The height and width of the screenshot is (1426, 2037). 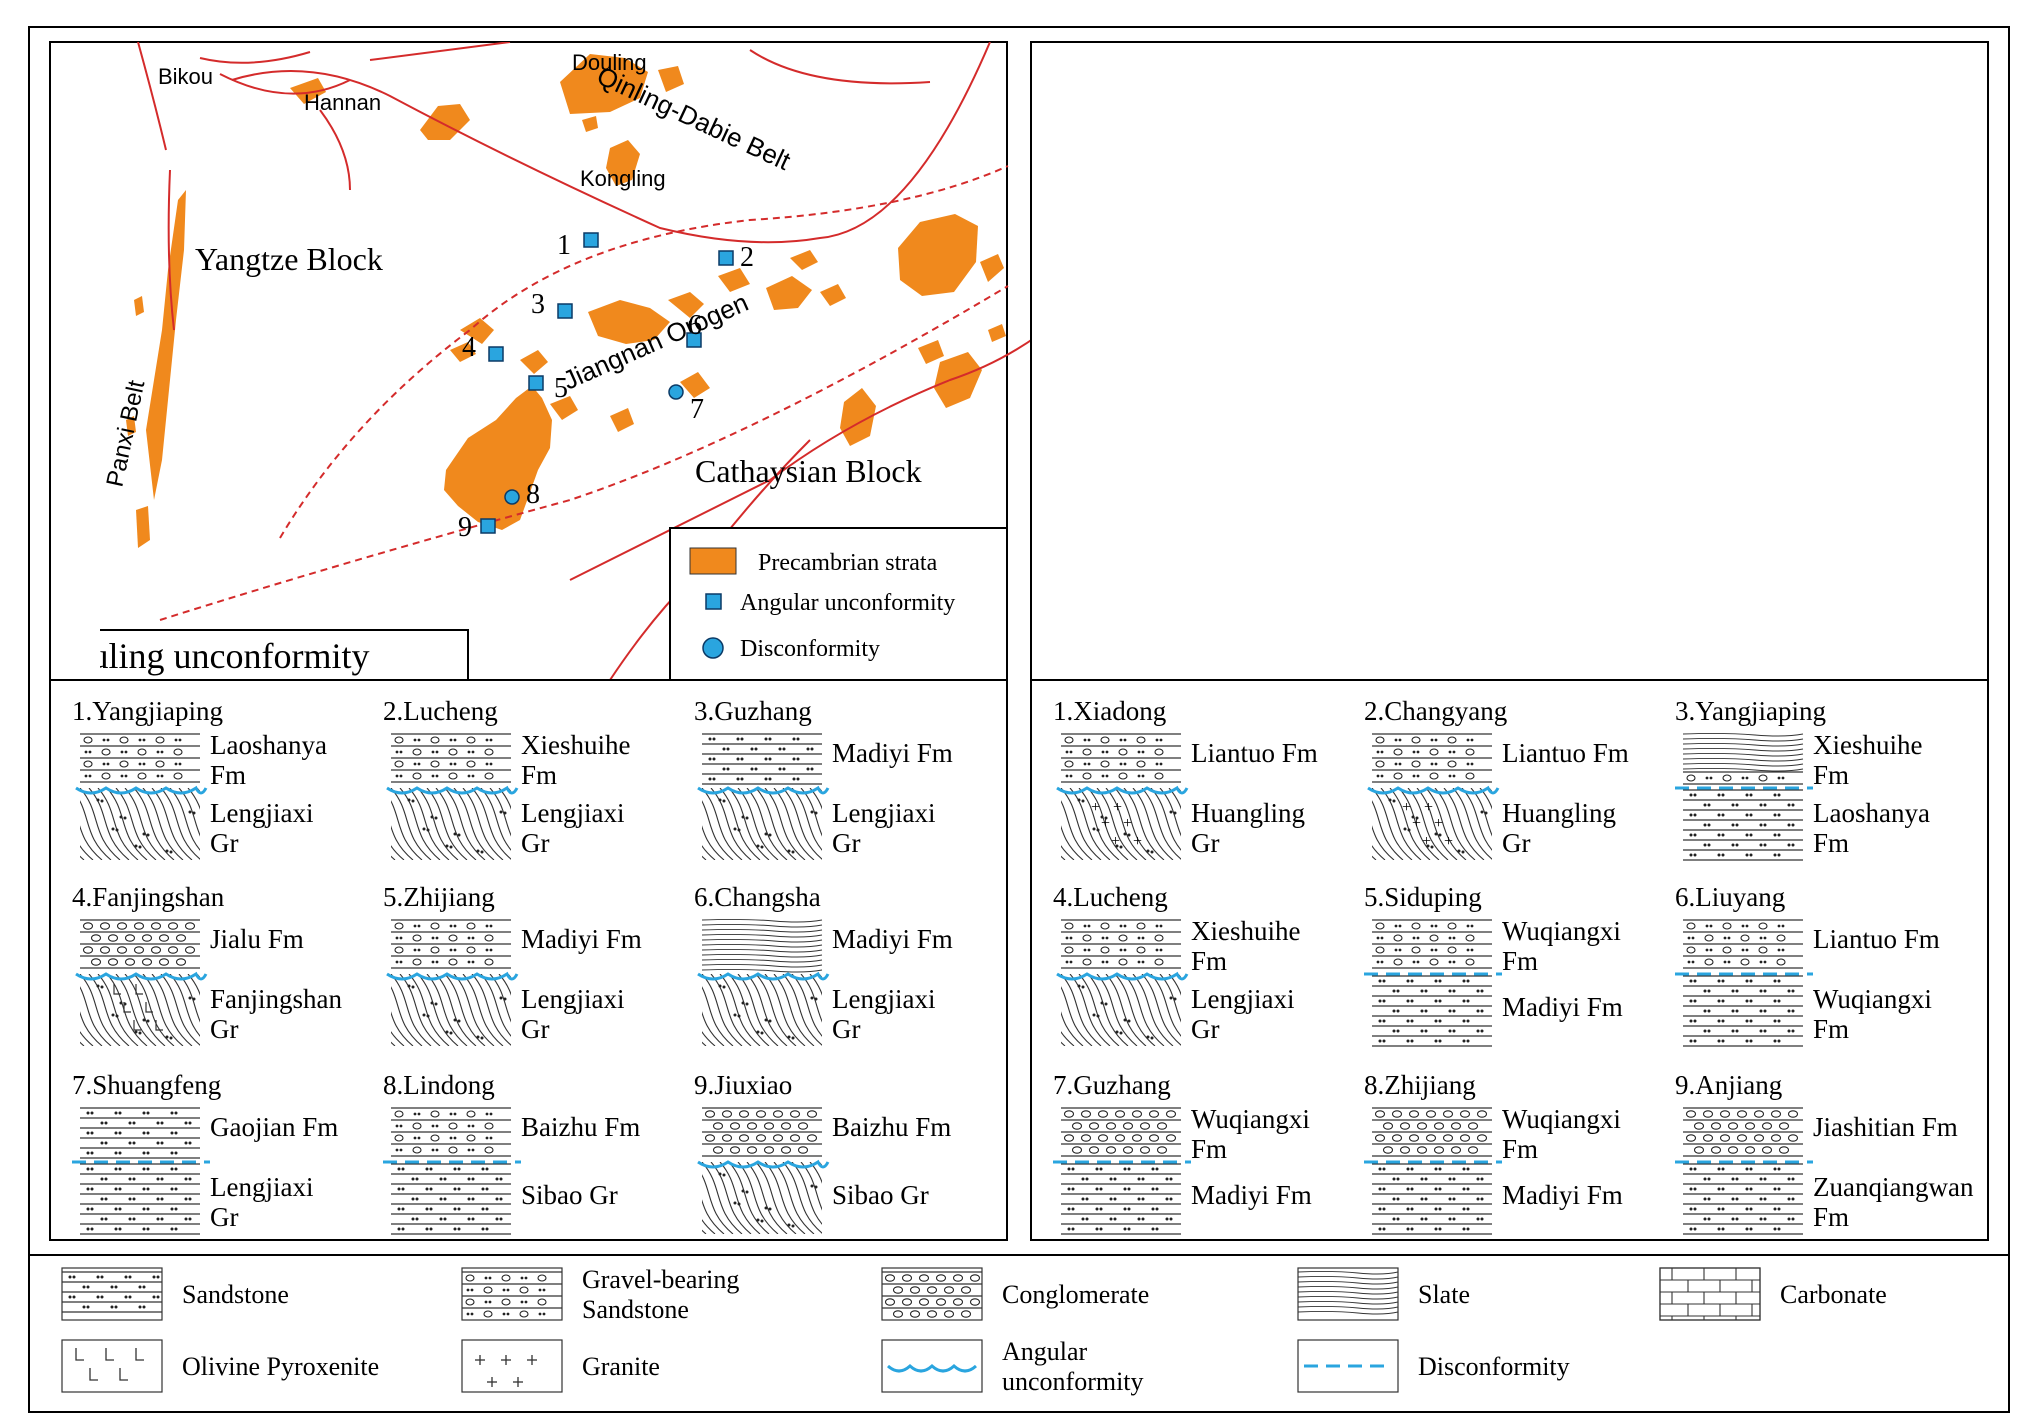 I want to click on slate-oblique, so click(x=1121, y=824).